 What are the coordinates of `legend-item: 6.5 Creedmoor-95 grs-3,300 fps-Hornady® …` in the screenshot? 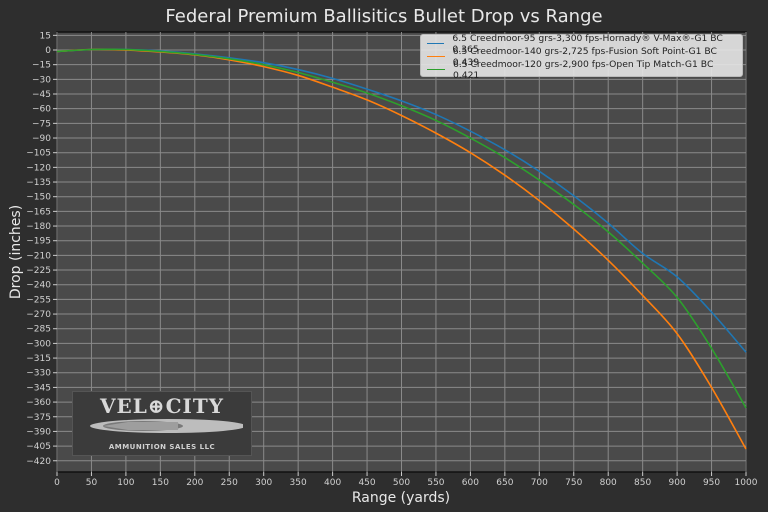 It's located at (581, 44).